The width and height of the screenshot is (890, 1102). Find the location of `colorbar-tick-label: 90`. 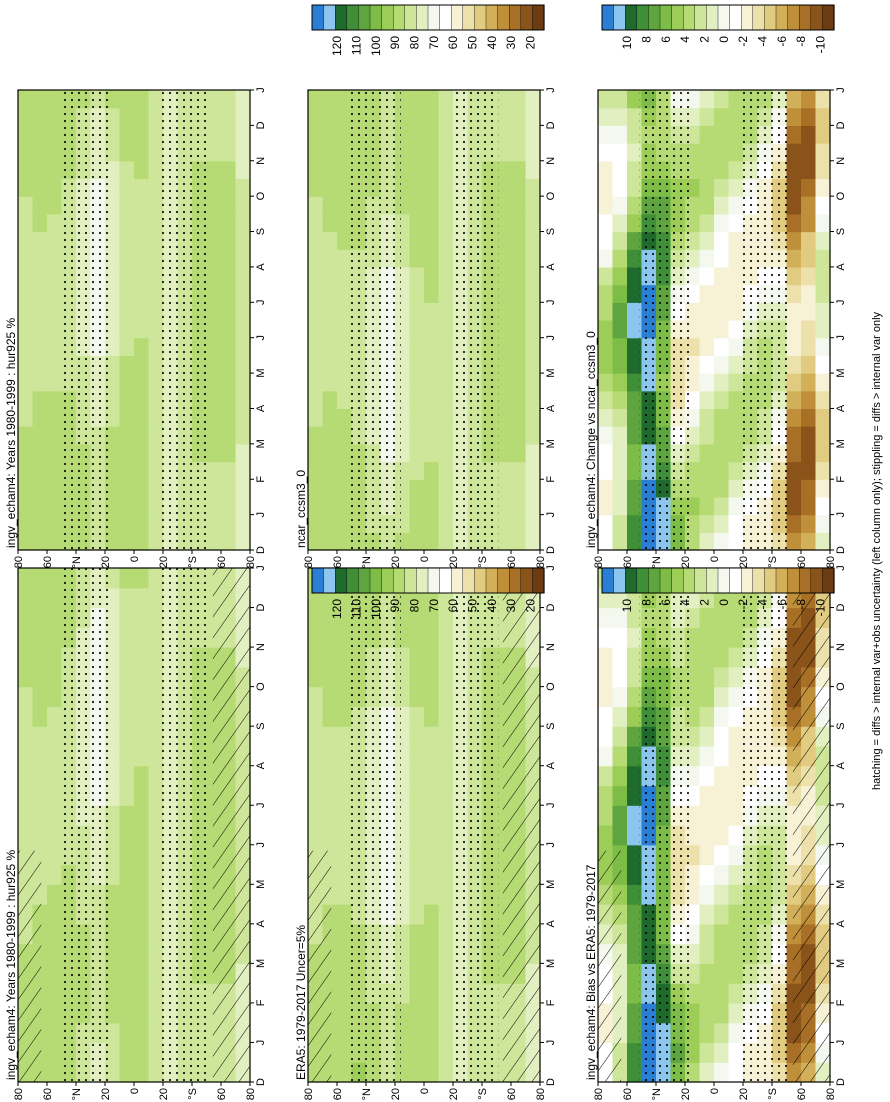

colorbar-tick-label: 90 is located at coordinates (395, 43).